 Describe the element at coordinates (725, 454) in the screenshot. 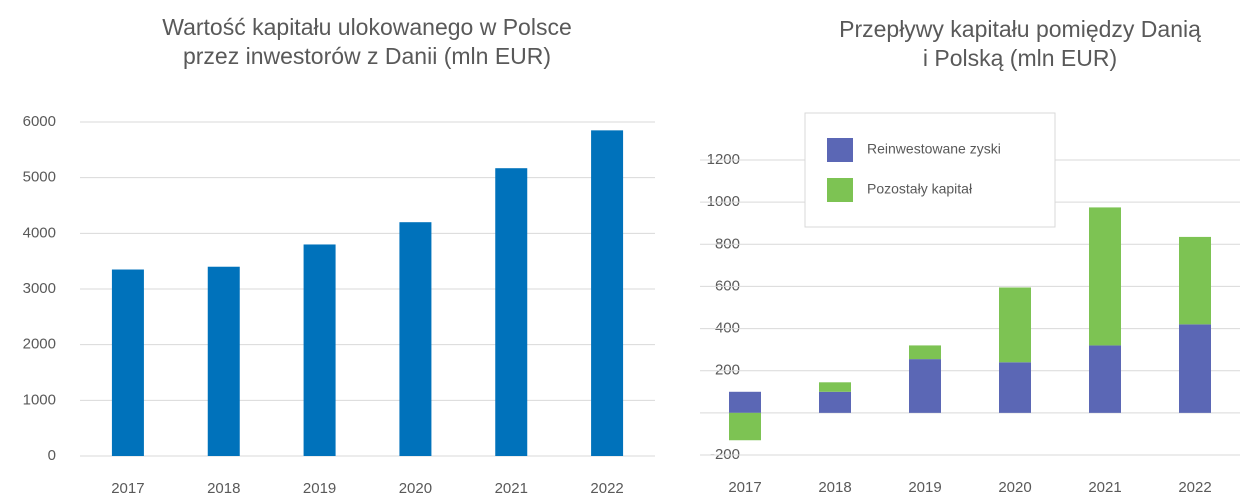

I see `y-tick-label: -200` at that location.